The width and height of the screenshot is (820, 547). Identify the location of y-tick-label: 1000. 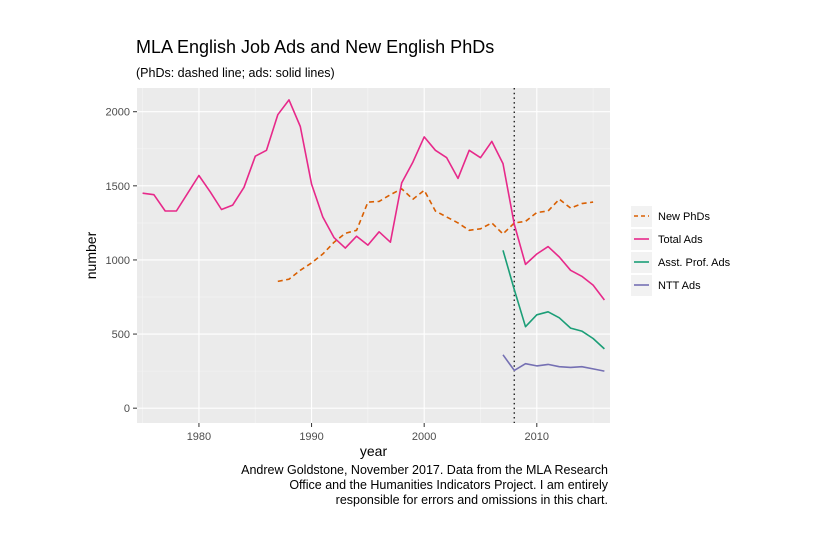
(118, 261).